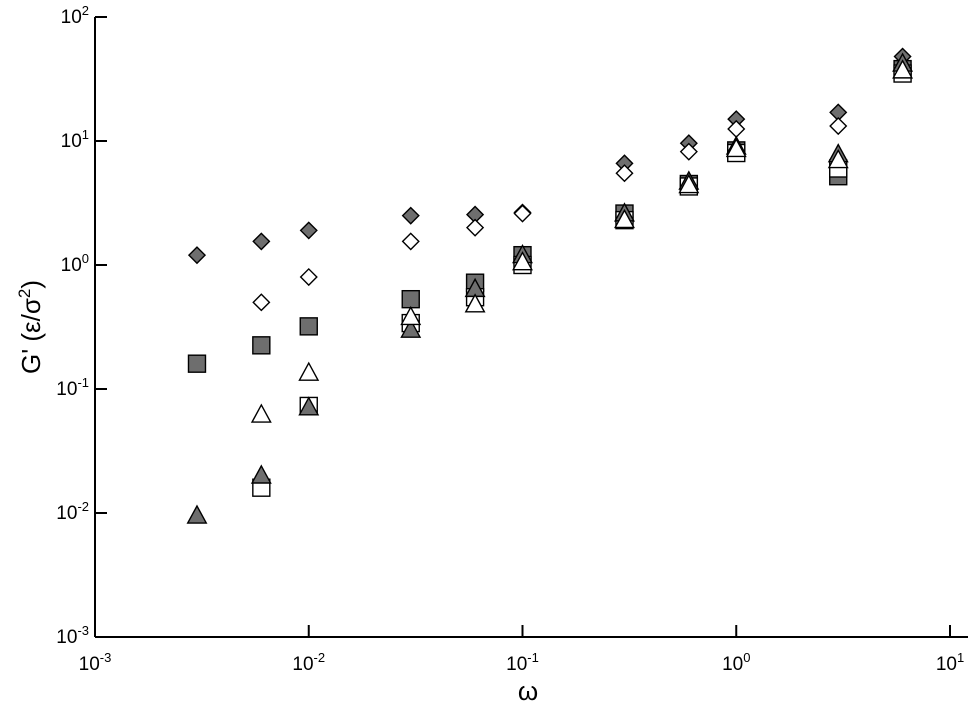  I want to click on y-tick-label: 10⁻², so click(72, 511).